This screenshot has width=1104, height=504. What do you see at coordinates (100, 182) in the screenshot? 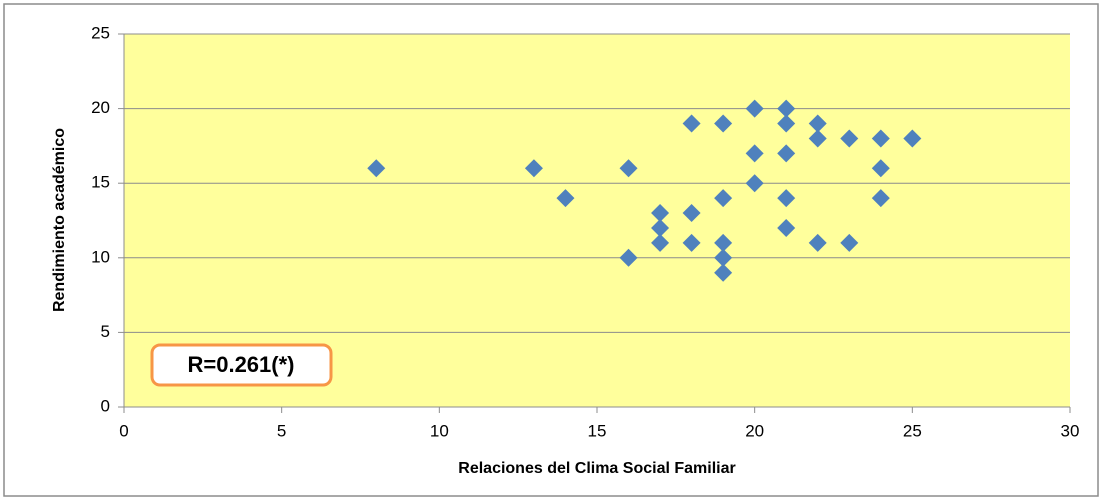
I see `y-tick-label: 15` at bounding box center [100, 182].